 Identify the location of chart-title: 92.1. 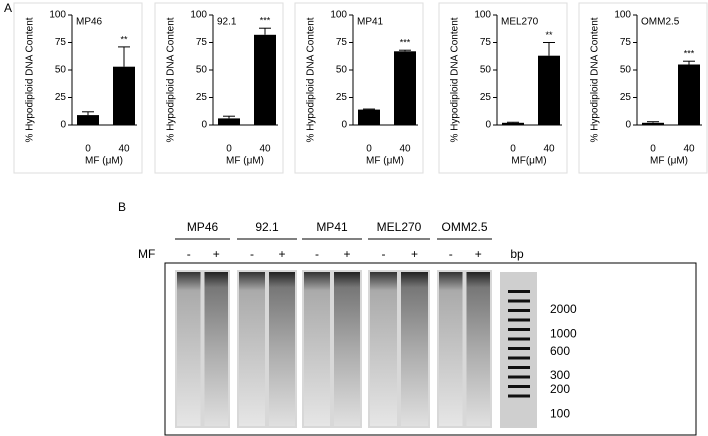
(227, 22).